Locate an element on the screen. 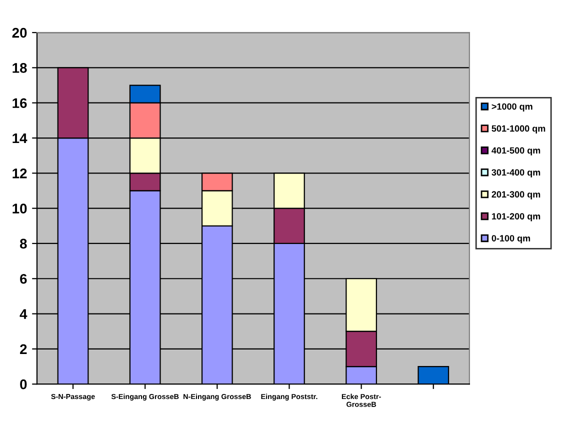  legend-label: 401-500 qm is located at coordinates (516, 151).